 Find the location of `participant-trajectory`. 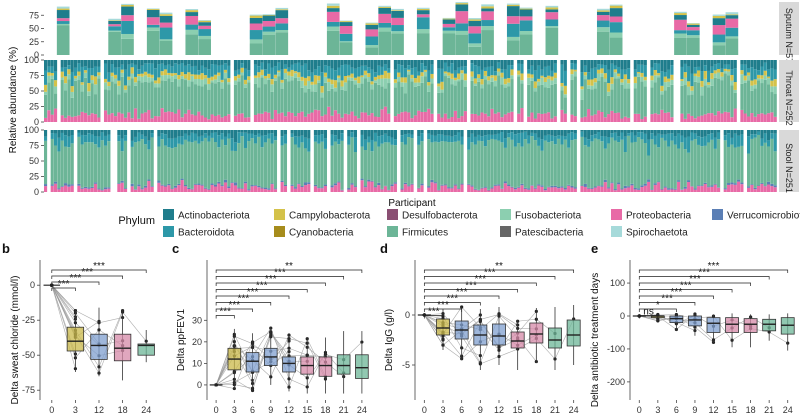

participant-trajectory is located at coordinates (87, 326).